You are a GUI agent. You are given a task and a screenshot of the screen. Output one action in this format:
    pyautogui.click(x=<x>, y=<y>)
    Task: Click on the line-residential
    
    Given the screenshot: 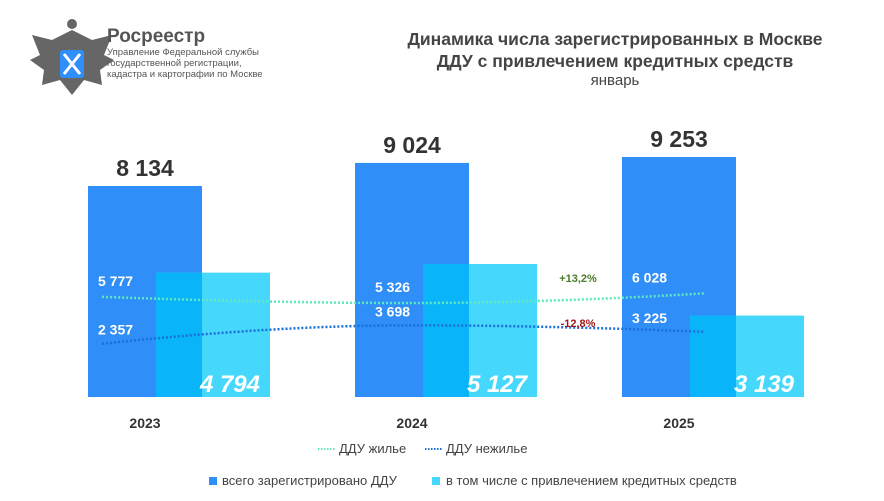 What is the action you would take?
    pyautogui.click(x=403, y=298)
    